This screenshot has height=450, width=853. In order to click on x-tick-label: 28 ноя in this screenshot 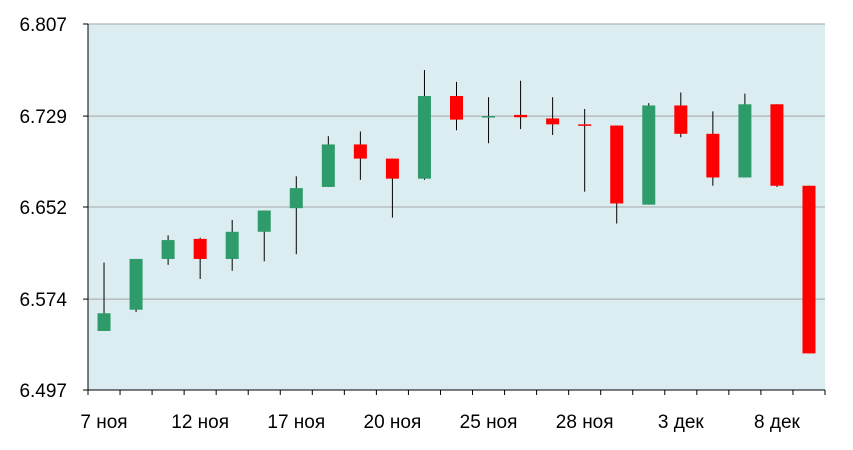, I will do `click(585, 422)`.